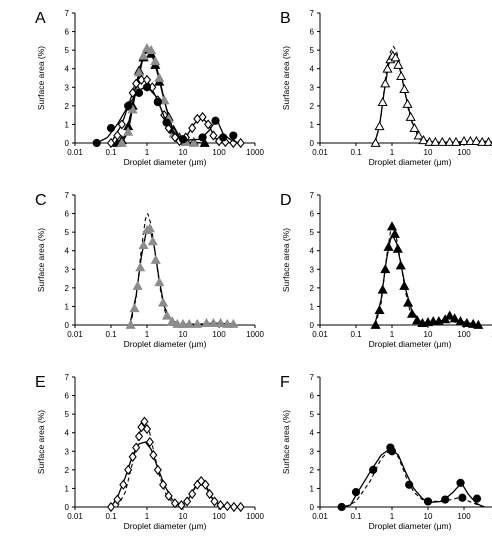  What do you see at coordinates (67, 106) in the screenshot?
I see `y-tick-label: 2` at bounding box center [67, 106].